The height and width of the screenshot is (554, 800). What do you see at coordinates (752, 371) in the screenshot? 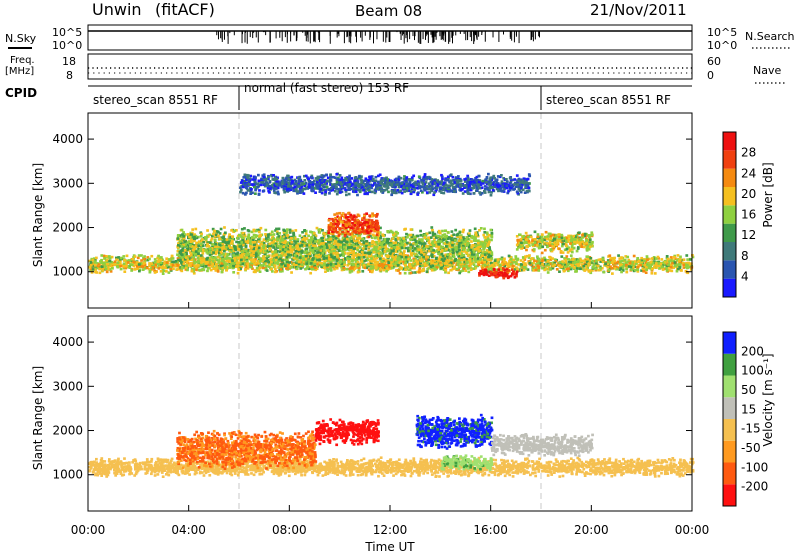
I see `colorbar-tick: 100` at bounding box center [752, 371].